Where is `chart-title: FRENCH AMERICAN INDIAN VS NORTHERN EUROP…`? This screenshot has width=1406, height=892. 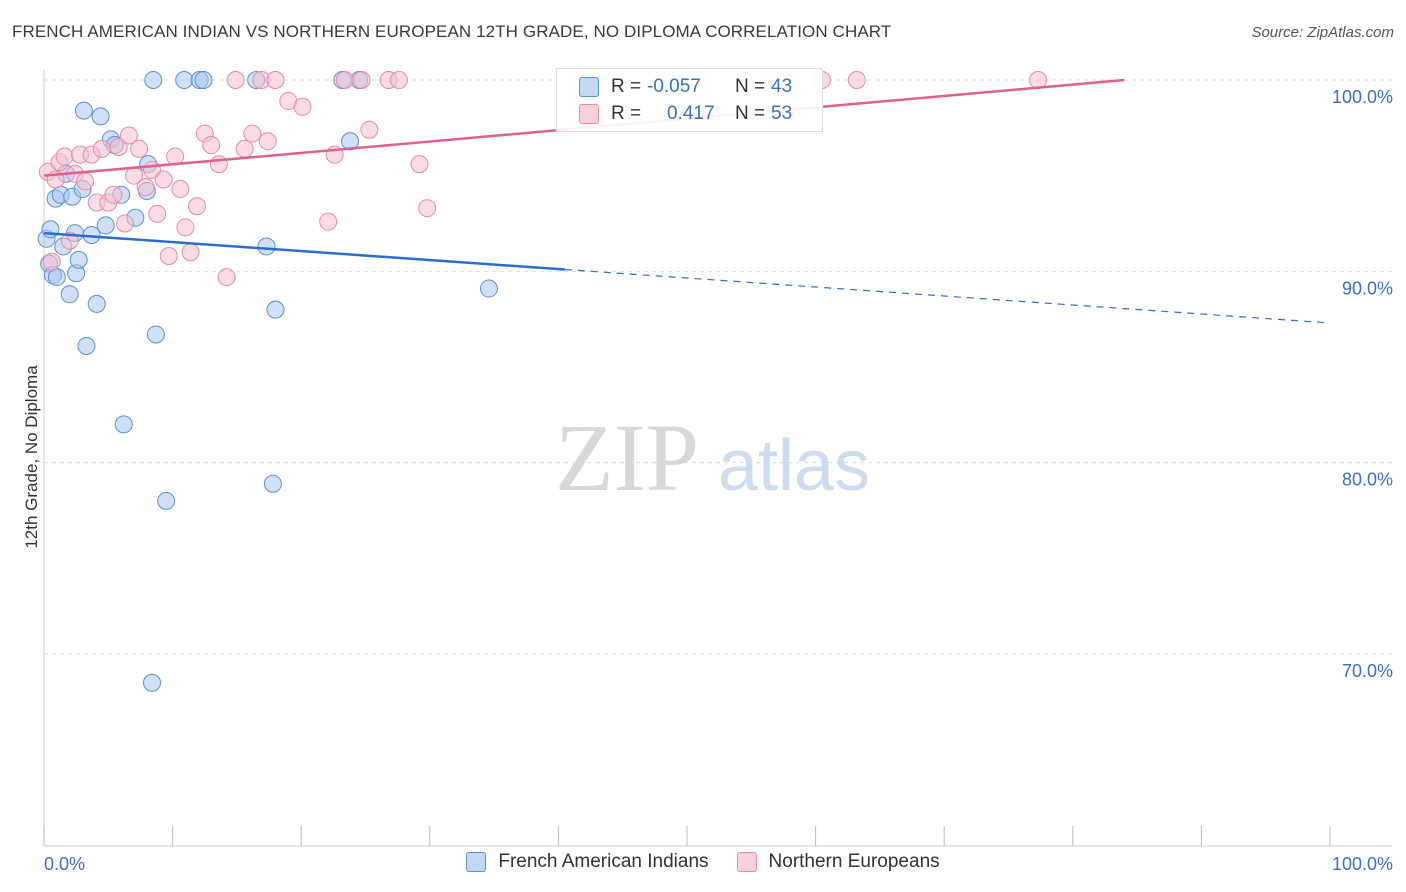 chart-title: FRENCH AMERICAN INDIAN VS NORTHERN EUROP… is located at coordinates (452, 31).